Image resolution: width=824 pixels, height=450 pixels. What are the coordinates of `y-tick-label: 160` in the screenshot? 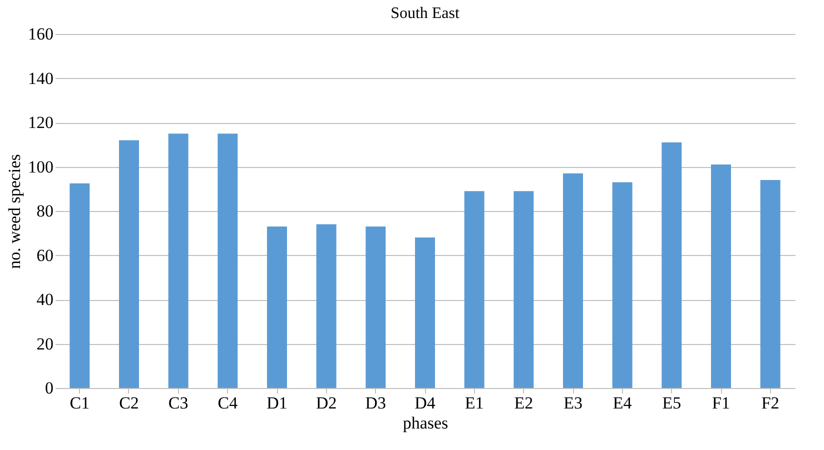 It's located at (41, 34).